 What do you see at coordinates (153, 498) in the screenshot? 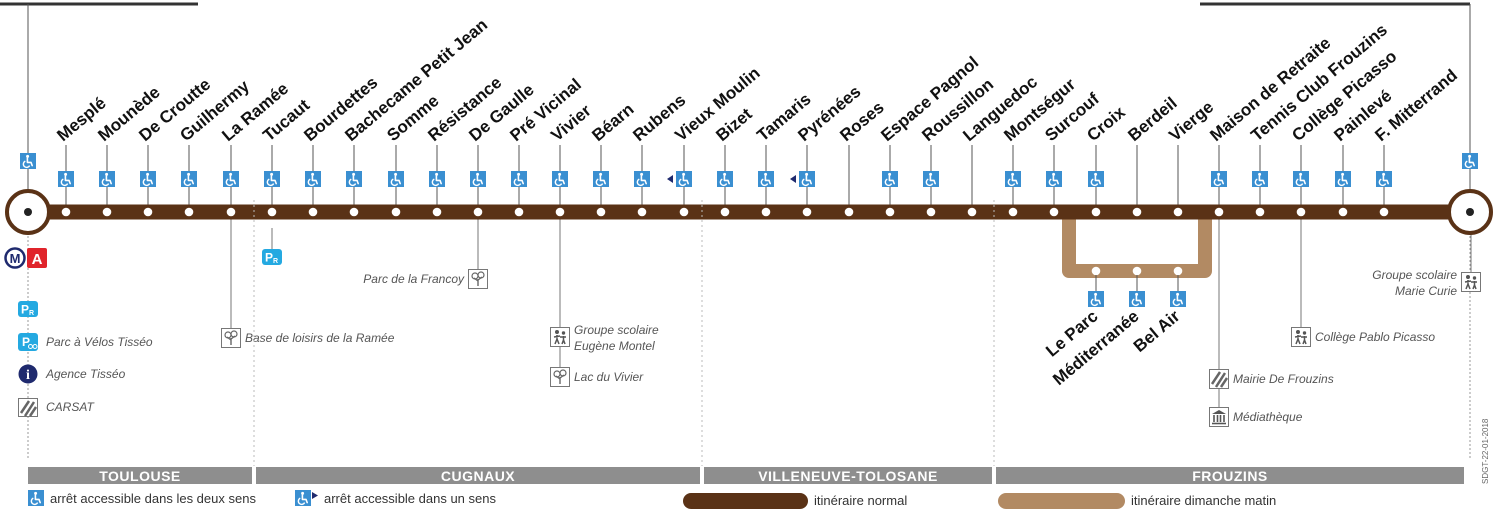
I see `legend-both: arrêt accessible dans les deux sens` at bounding box center [153, 498].